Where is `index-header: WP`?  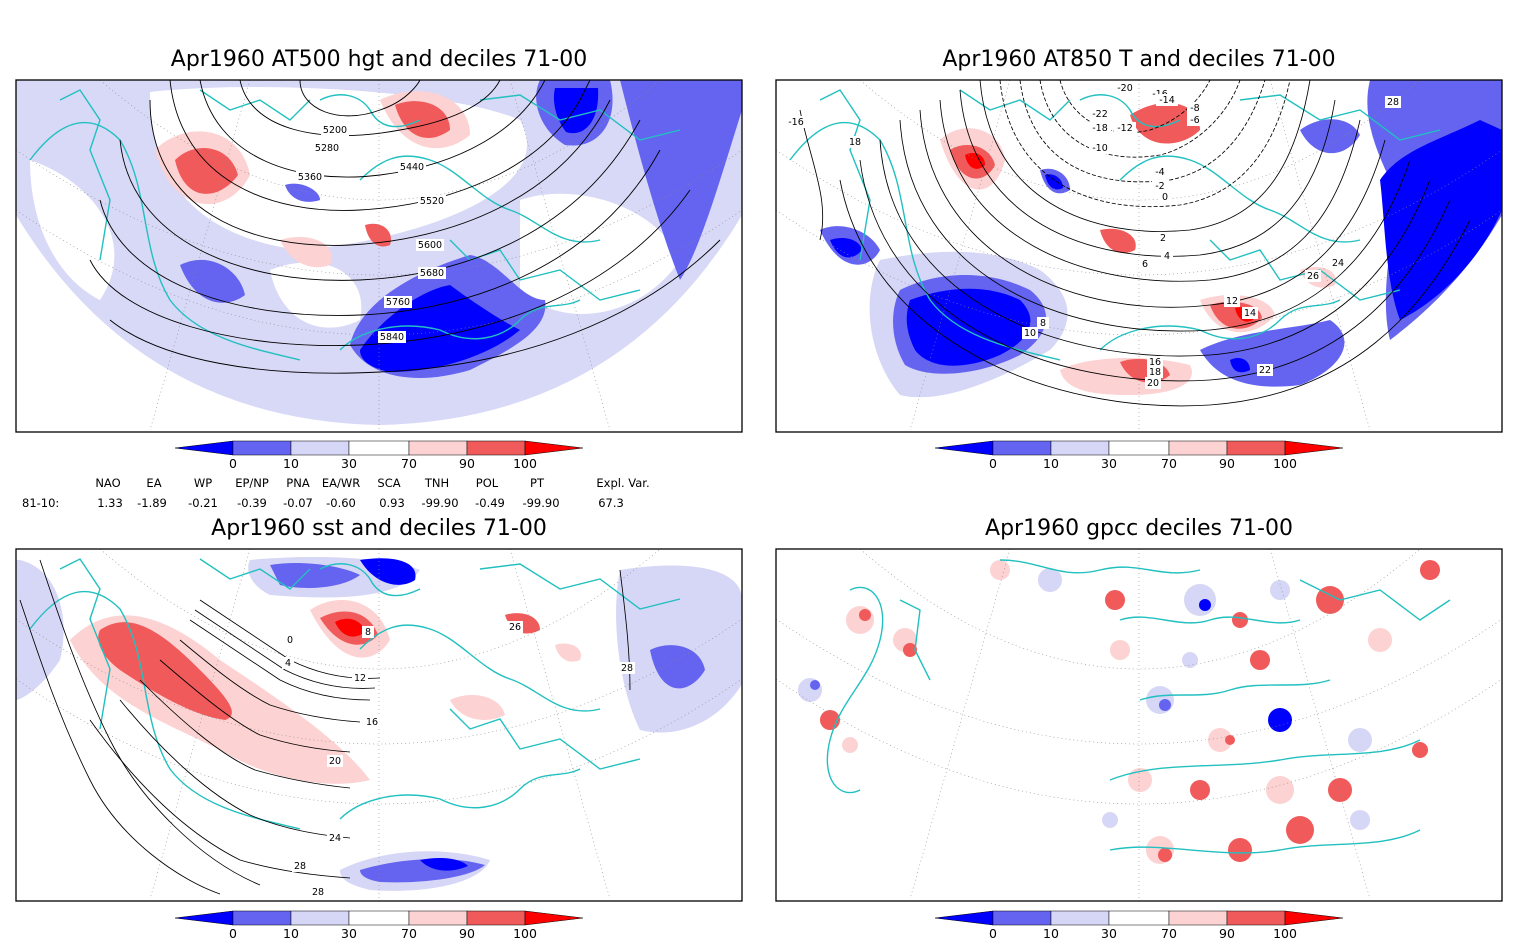
index-header: WP is located at coordinates (203, 483).